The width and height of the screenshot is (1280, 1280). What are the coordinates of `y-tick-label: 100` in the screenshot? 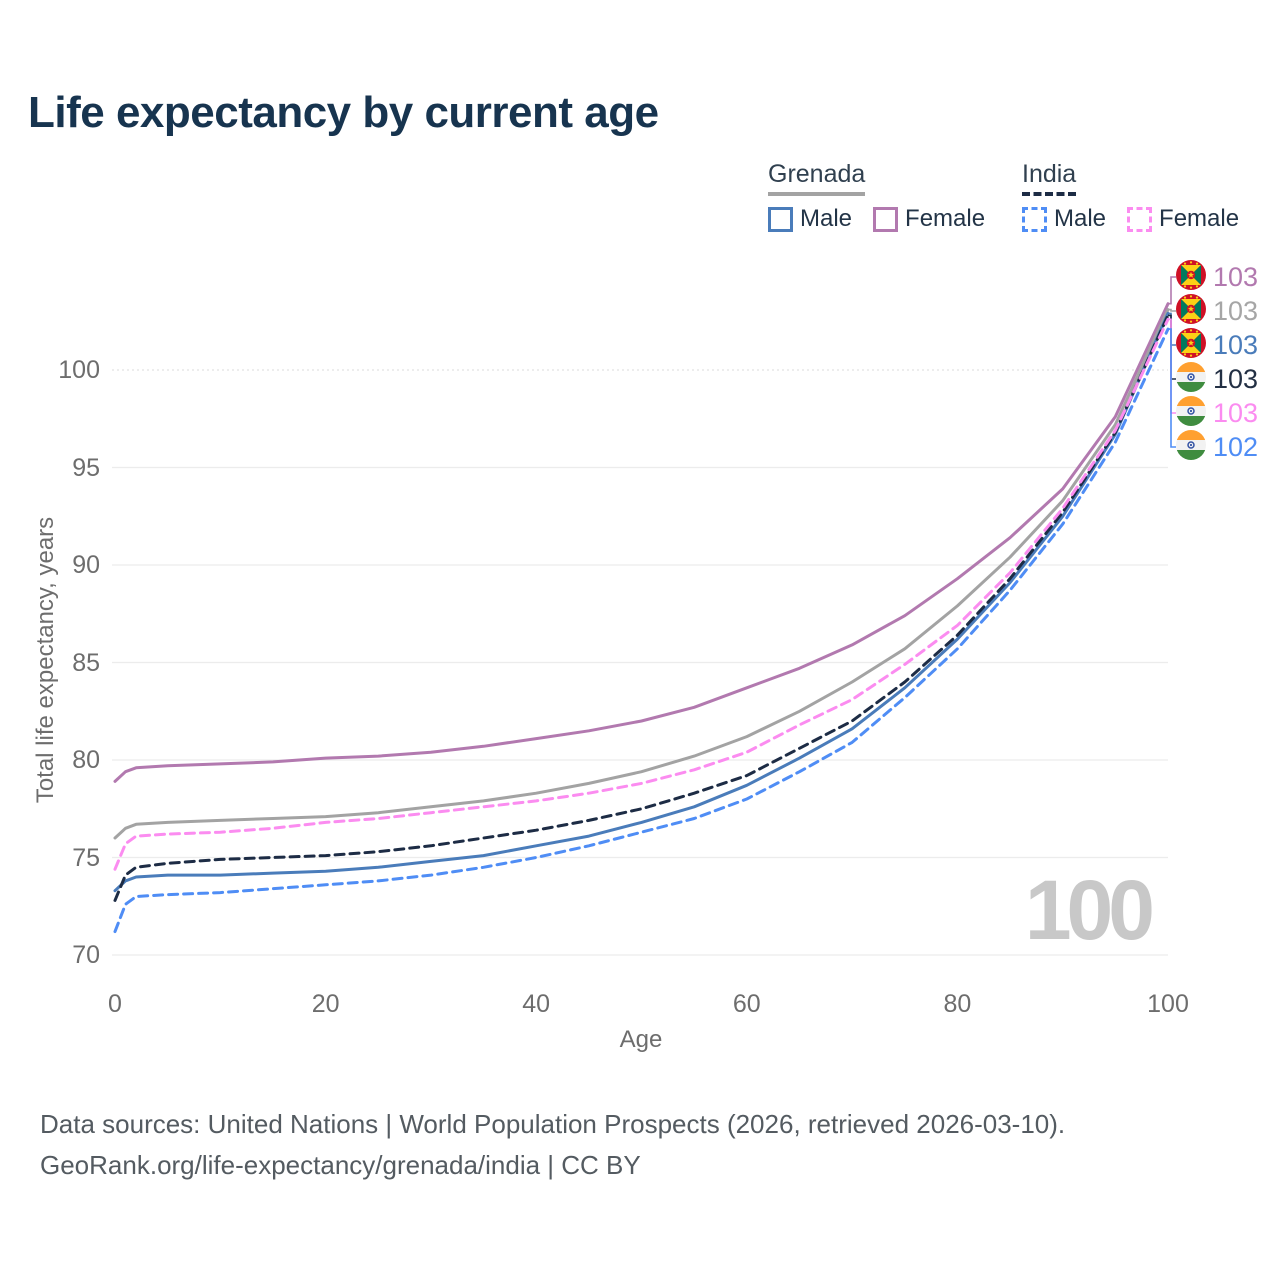 It's located at (79, 370).